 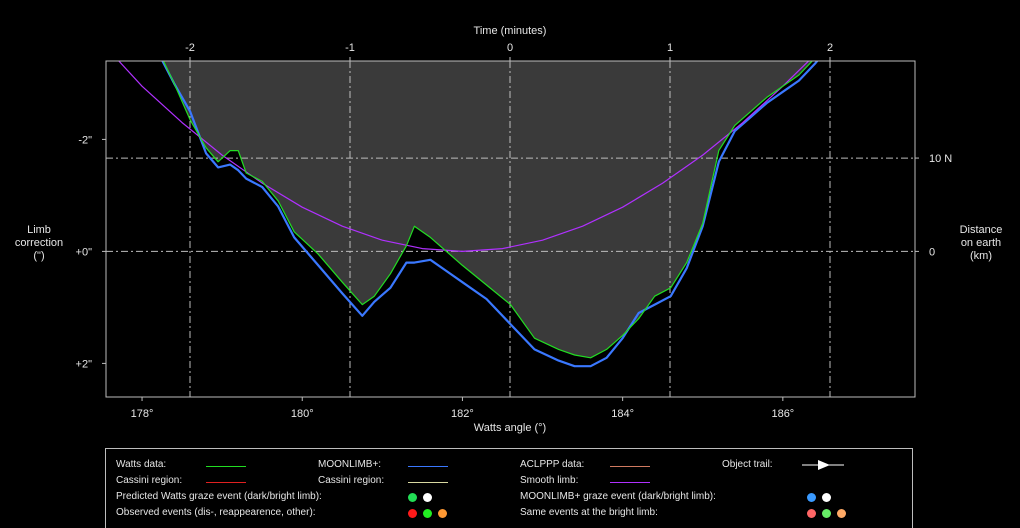 I want to click on top-tick-label: 2, so click(x=830, y=48).